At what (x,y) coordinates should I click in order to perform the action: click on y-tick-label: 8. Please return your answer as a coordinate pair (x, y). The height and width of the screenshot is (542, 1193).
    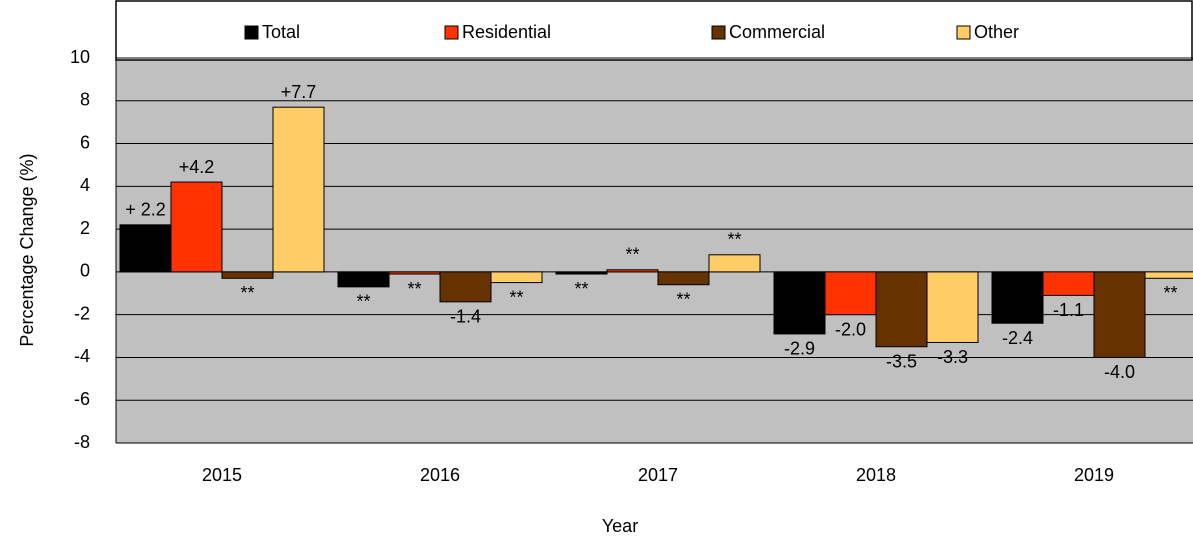
    Looking at the image, I should click on (85, 100).